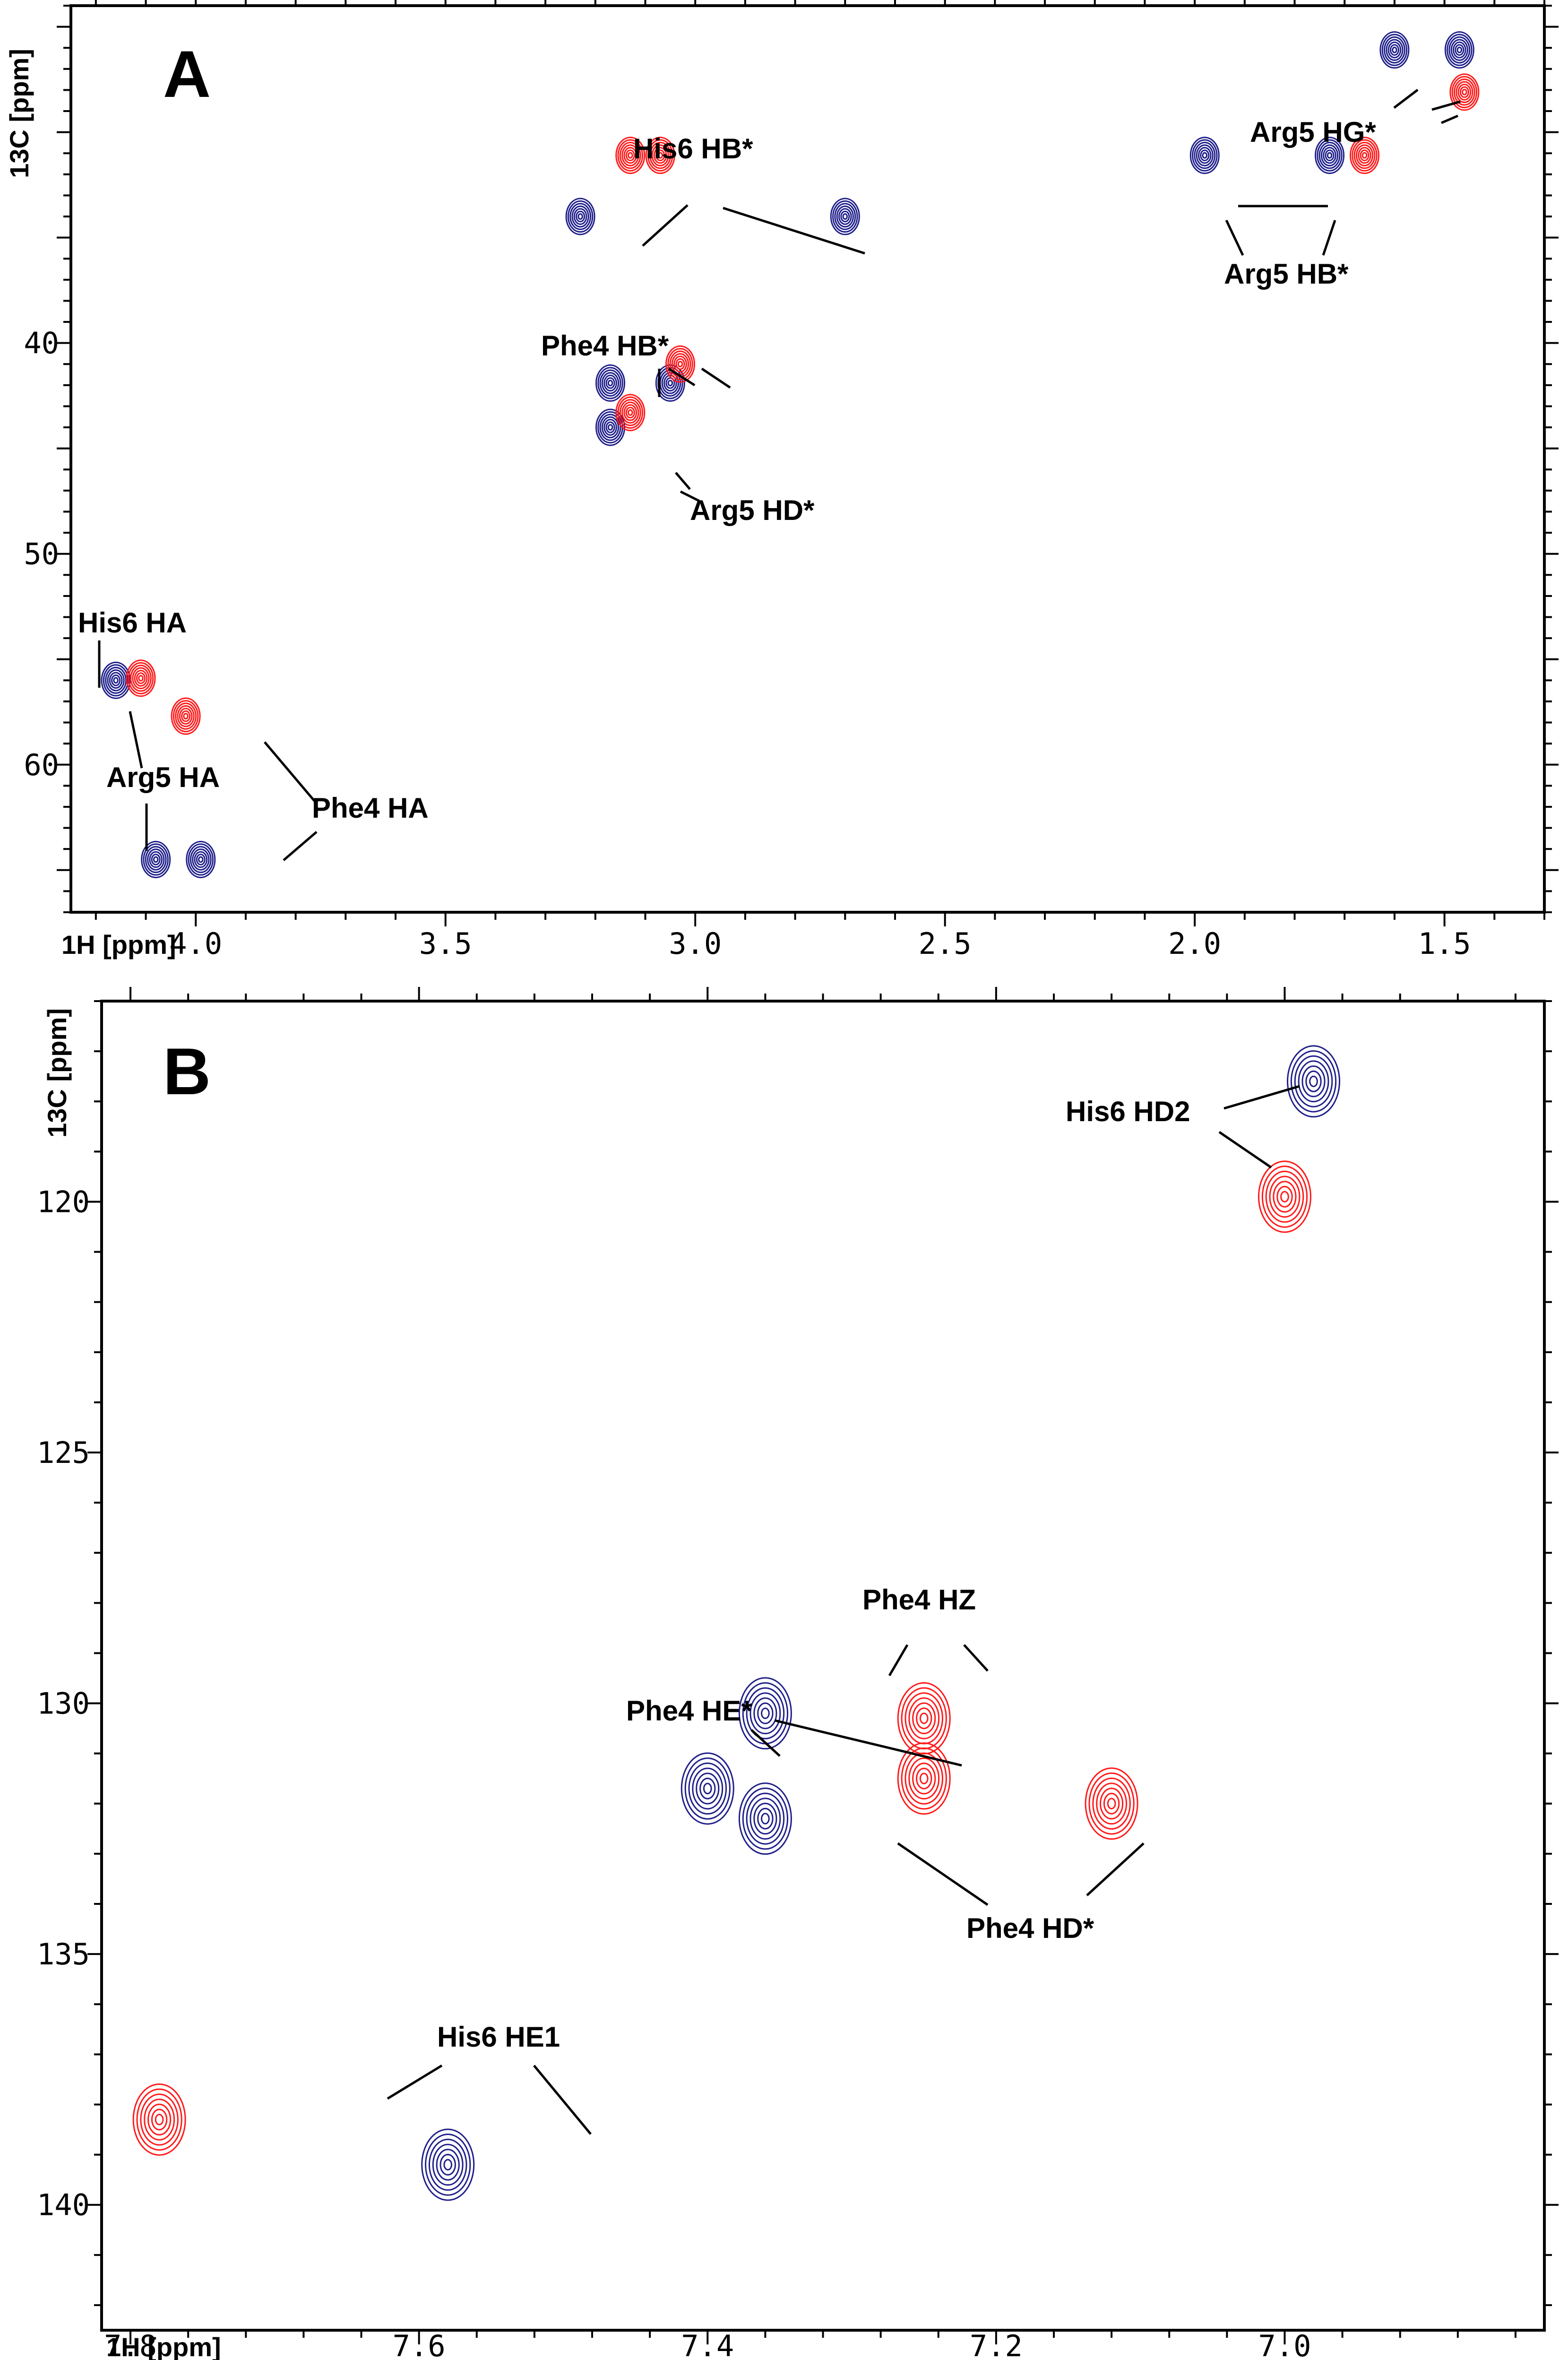  I want to click on panel-b-x-axis-title: 1H [ppm], so click(163, 2346).